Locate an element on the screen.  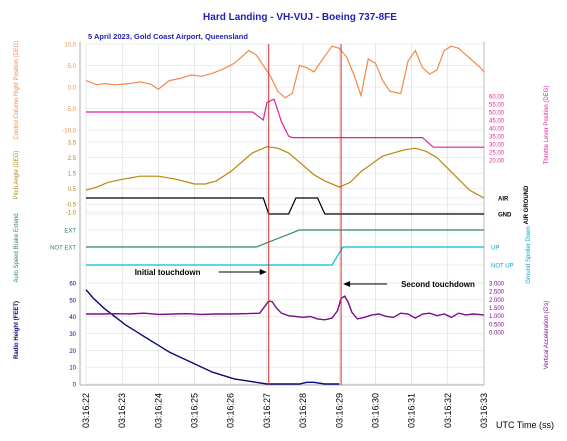
y-tick-label: 0.500 is located at coordinates (497, 325).